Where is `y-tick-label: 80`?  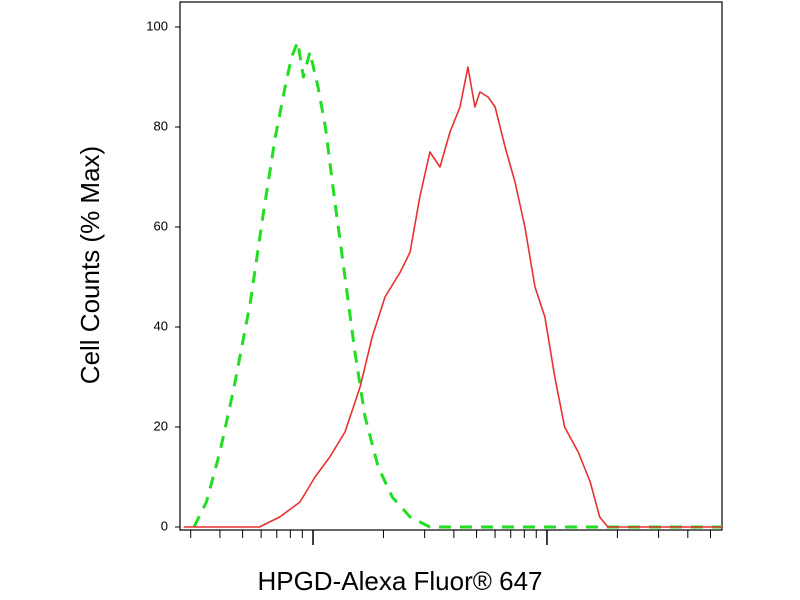 y-tick-label: 80 is located at coordinates (161, 125).